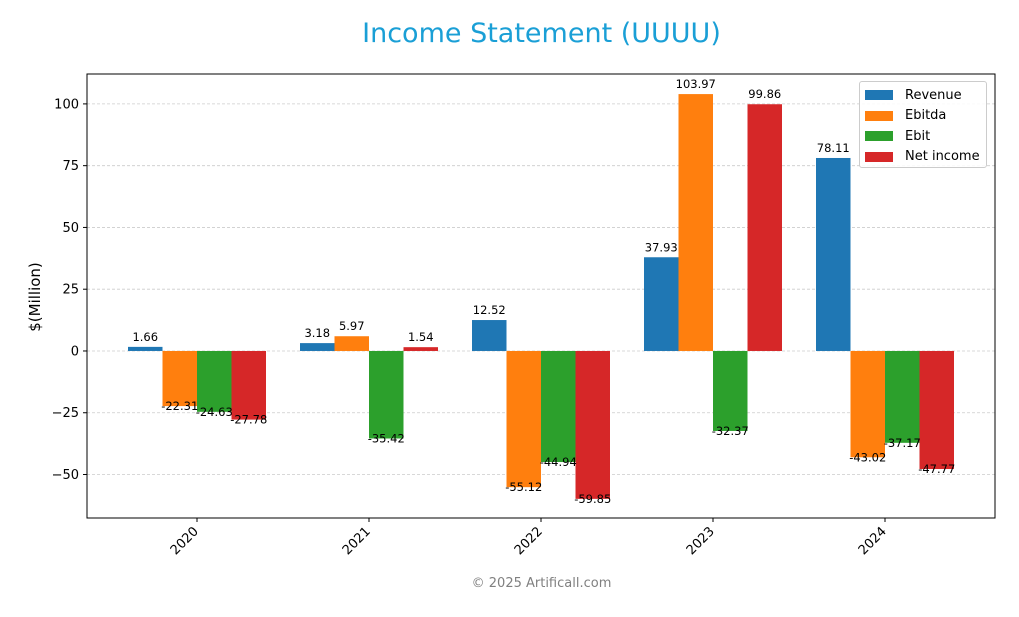  I want to click on bar-value-label: 103.97, so click(696, 84).